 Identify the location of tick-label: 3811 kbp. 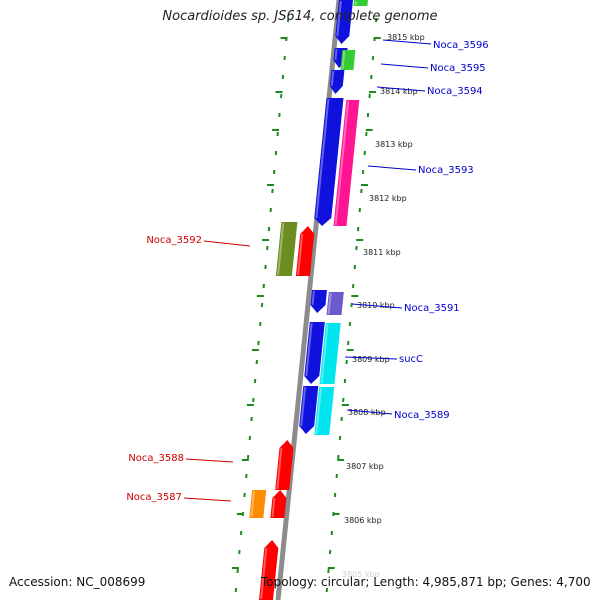
(382, 252).